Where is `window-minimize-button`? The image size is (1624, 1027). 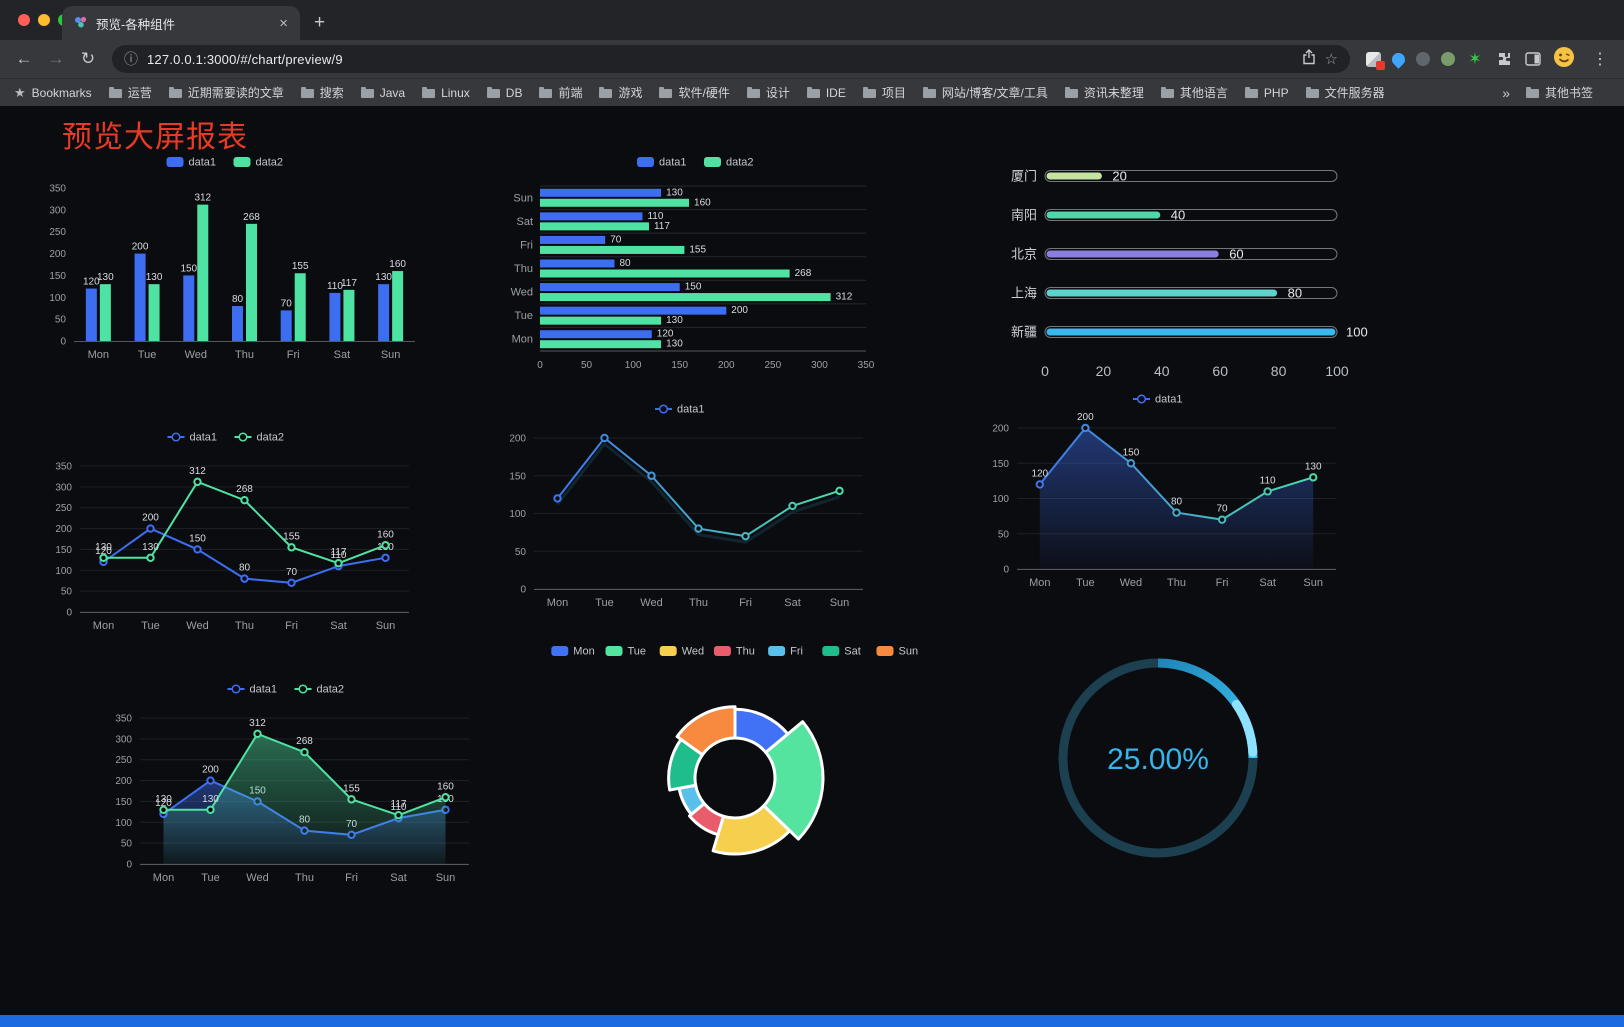 window-minimize-button is located at coordinates (44, 20).